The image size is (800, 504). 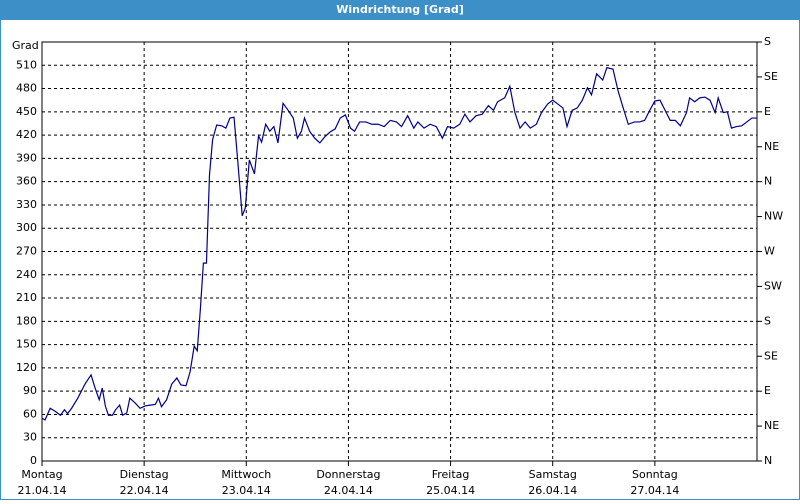 I want to click on x-tick-date: 22.04.14, so click(x=144, y=490).